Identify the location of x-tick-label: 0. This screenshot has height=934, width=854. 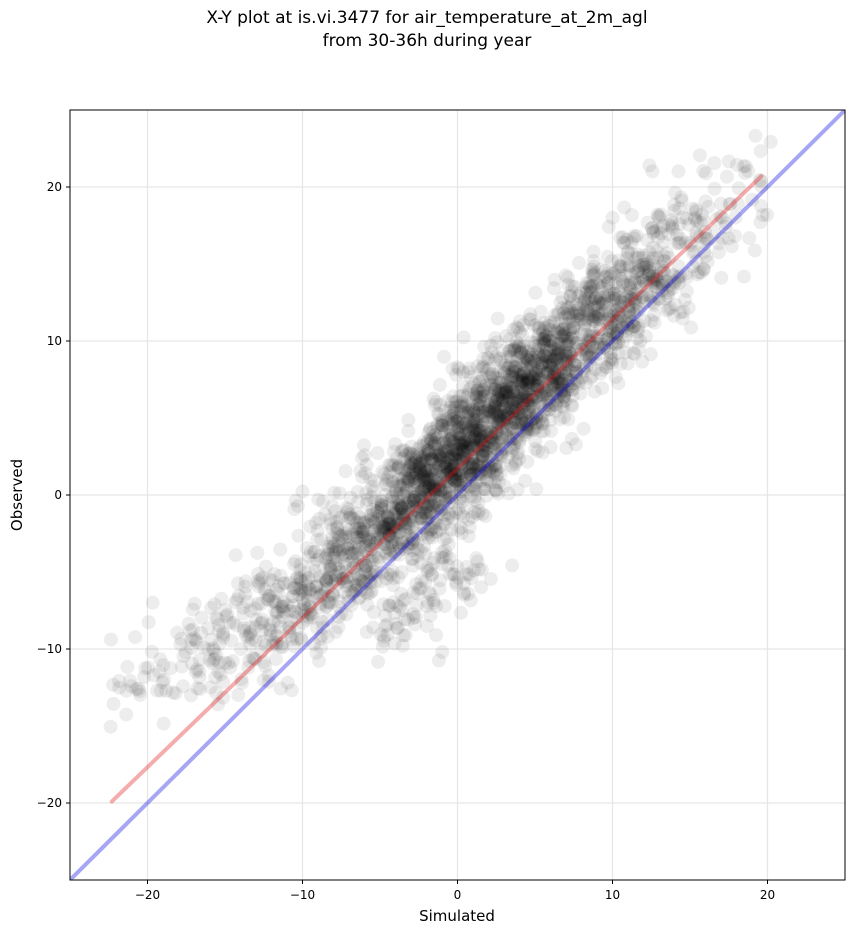
(458, 895).